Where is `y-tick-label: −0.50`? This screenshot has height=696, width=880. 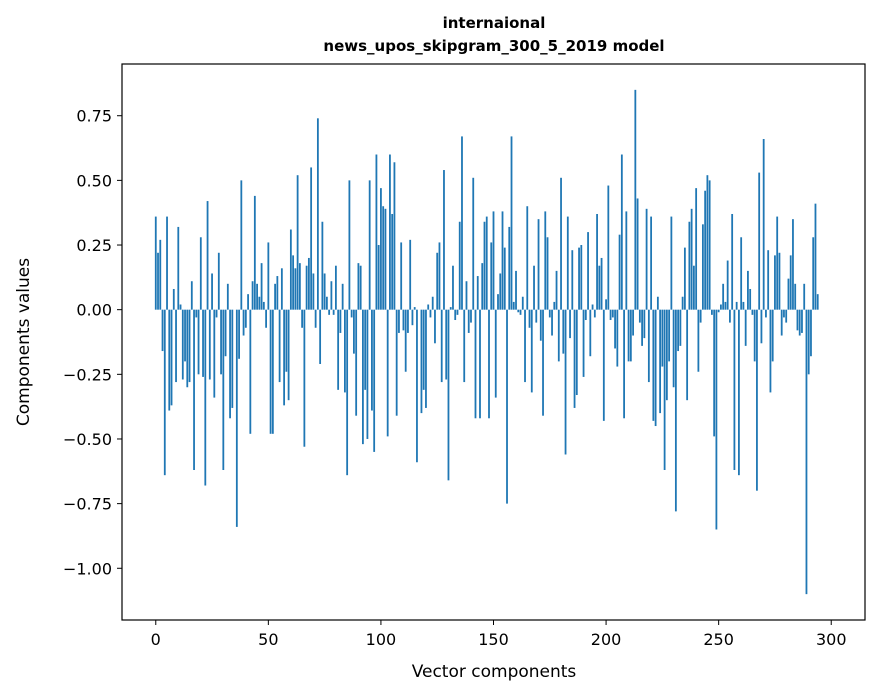
y-tick-label: −0.50 is located at coordinates (87, 439).